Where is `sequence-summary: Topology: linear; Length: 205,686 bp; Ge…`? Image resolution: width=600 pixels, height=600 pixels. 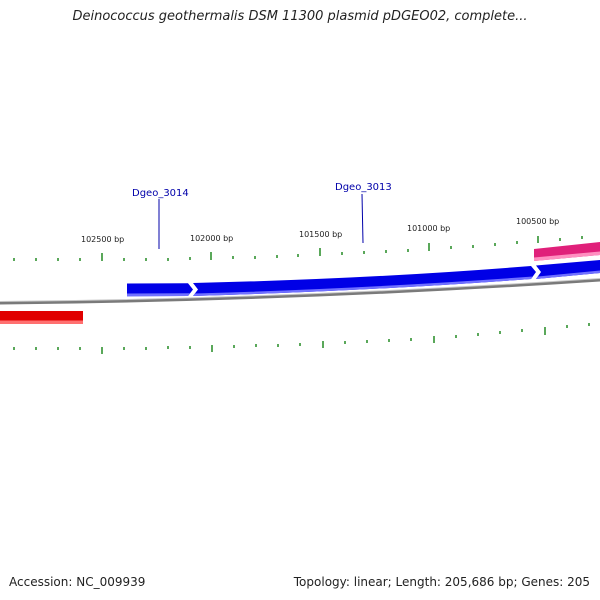 sequence-summary: Topology: linear; Length: 205,686 bp; Ge… is located at coordinates (441, 582).